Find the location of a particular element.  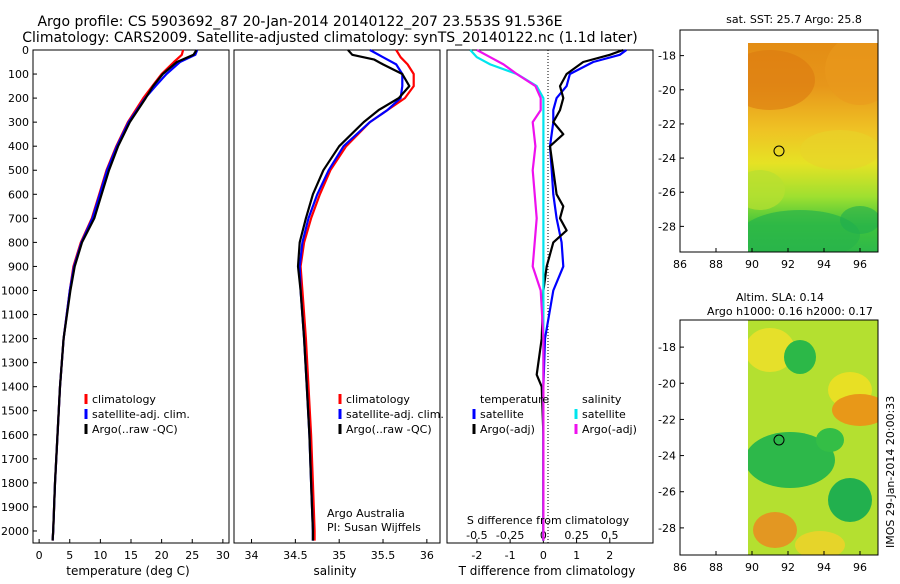

legend-heading-temperature: temperature is located at coordinates (514, 399).